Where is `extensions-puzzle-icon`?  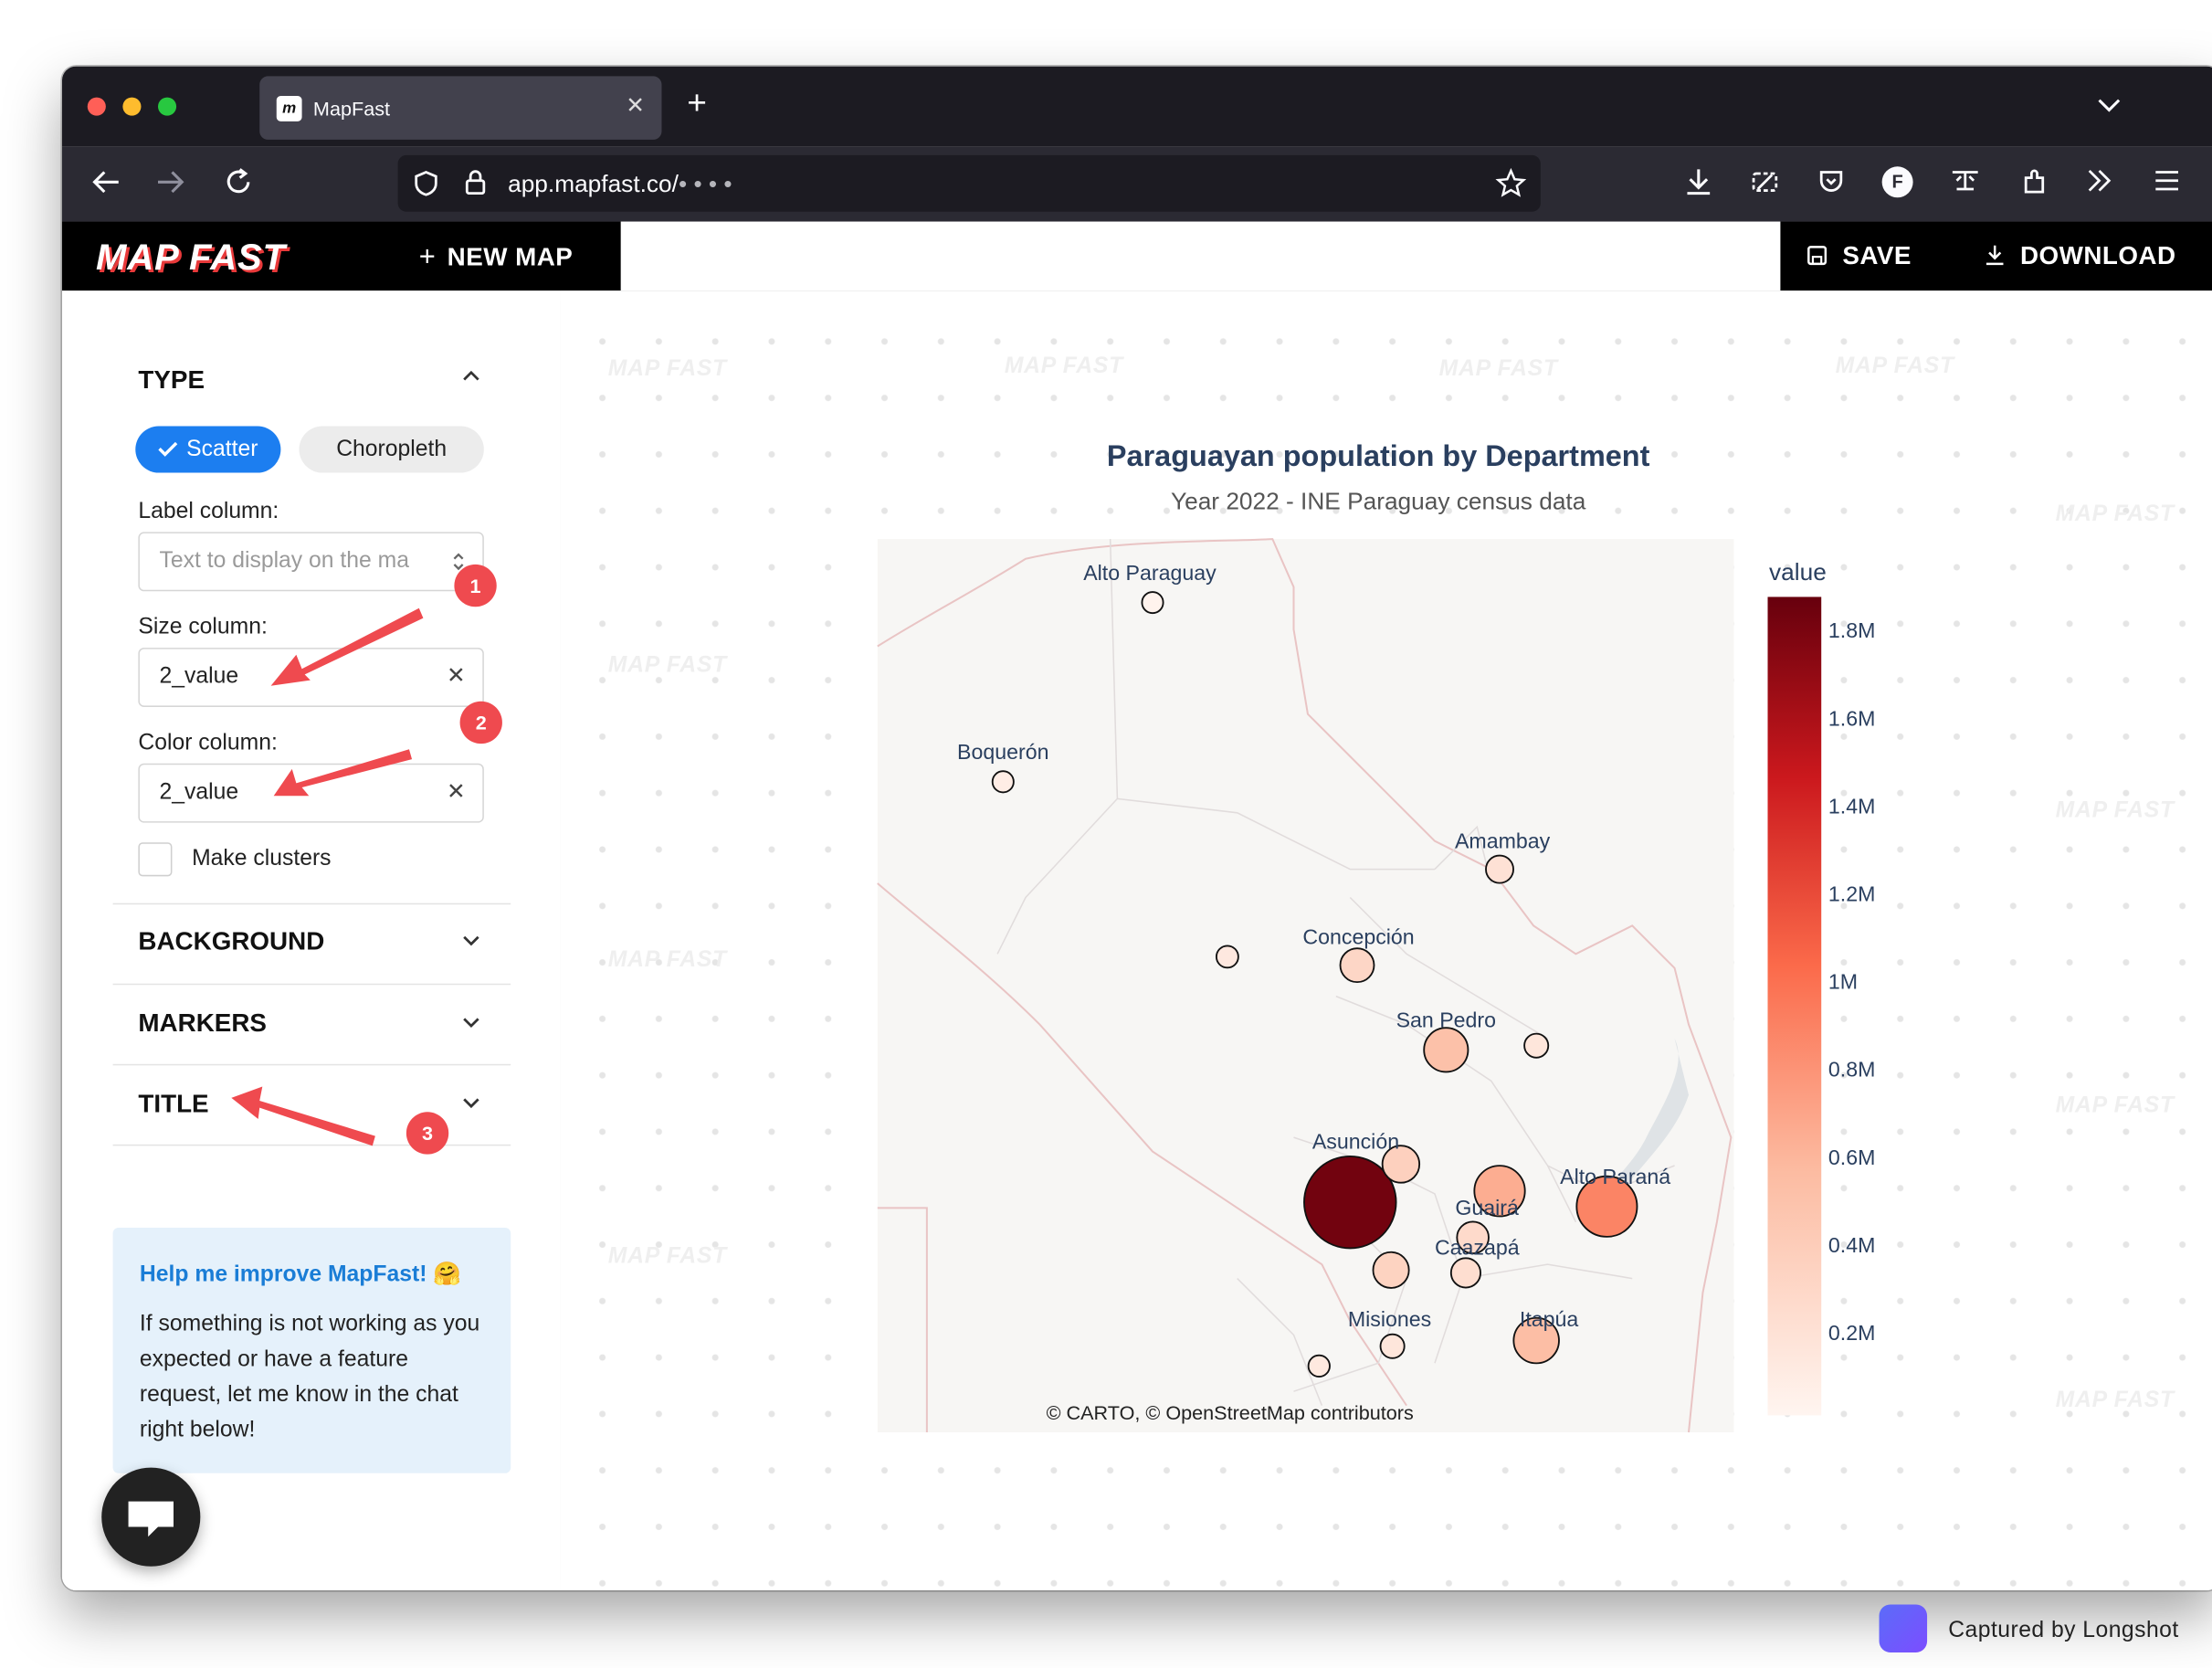 extensions-puzzle-icon is located at coordinates (2035, 186).